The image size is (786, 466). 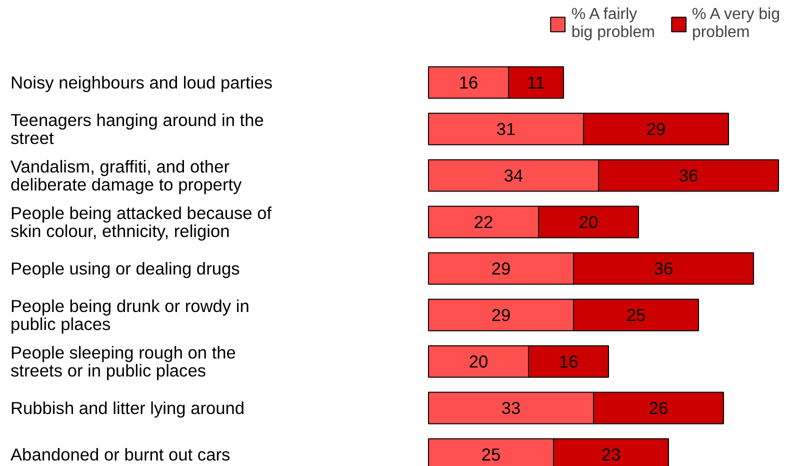 What do you see at coordinates (536, 82) in the screenshot?
I see `data-label: 11` at bounding box center [536, 82].